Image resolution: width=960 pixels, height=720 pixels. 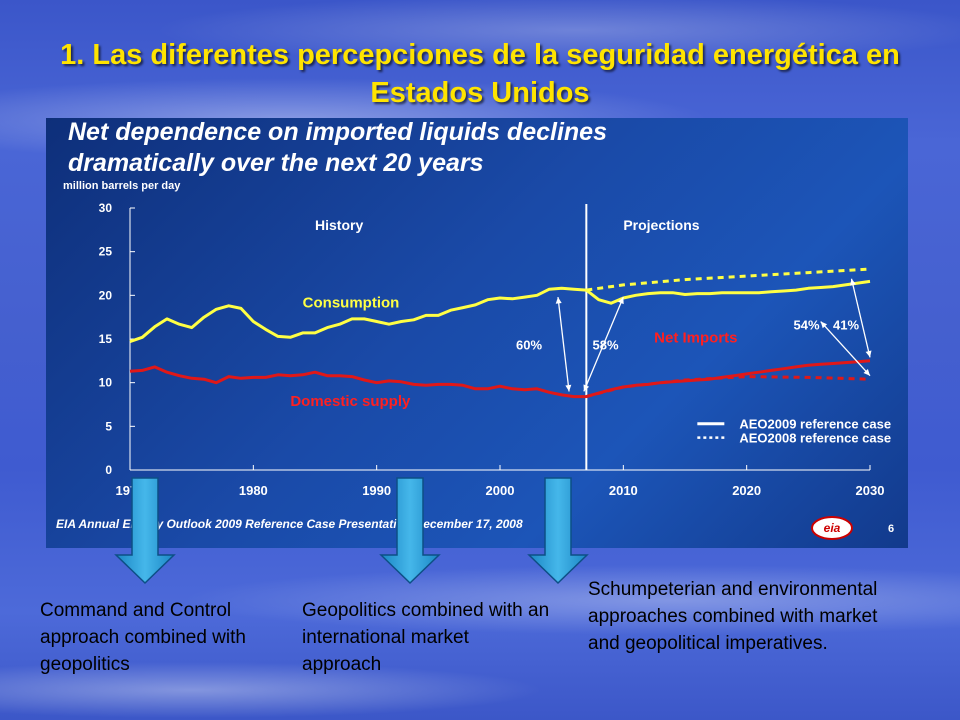 I want to click on chart-title-line2: dramatically over the next 20 years, so click(x=276, y=163).